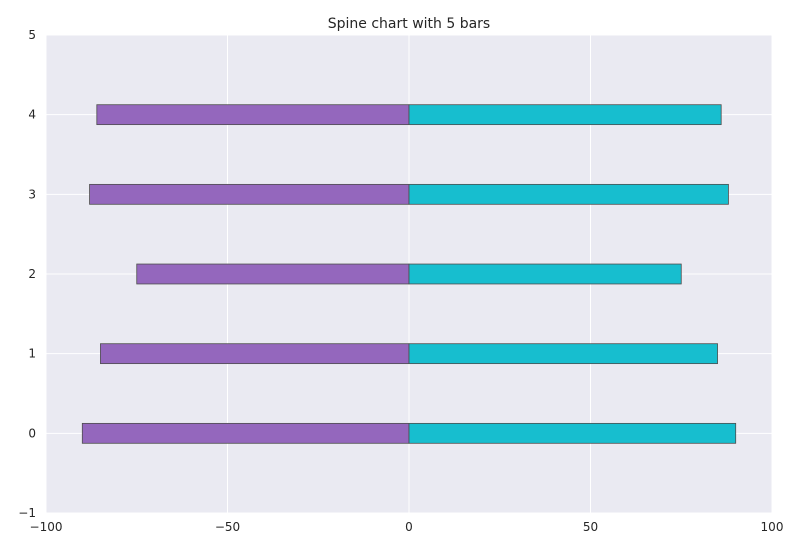 This screenshot has height=550, width=800. Describe the element at coordinates (32, 433) in the screenshot. I see `y-tick-label: 0` at that location.